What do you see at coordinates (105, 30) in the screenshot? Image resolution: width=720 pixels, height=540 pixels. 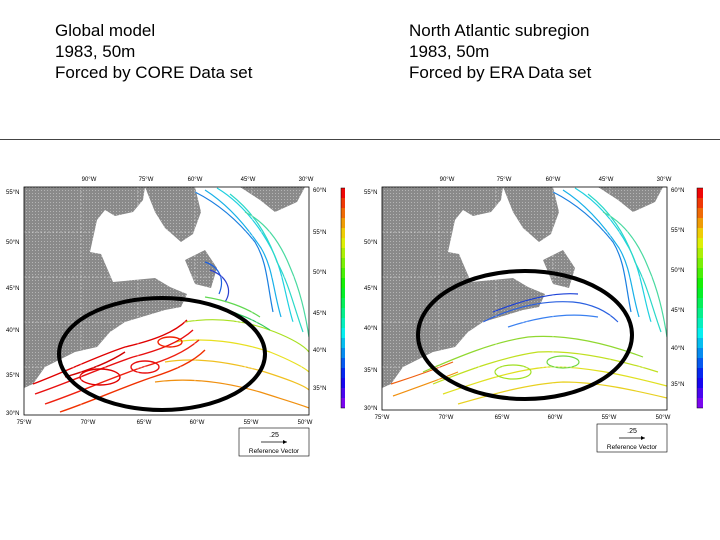 I see `left-caption-line-1: Global model` at bounding box center [105, 30].